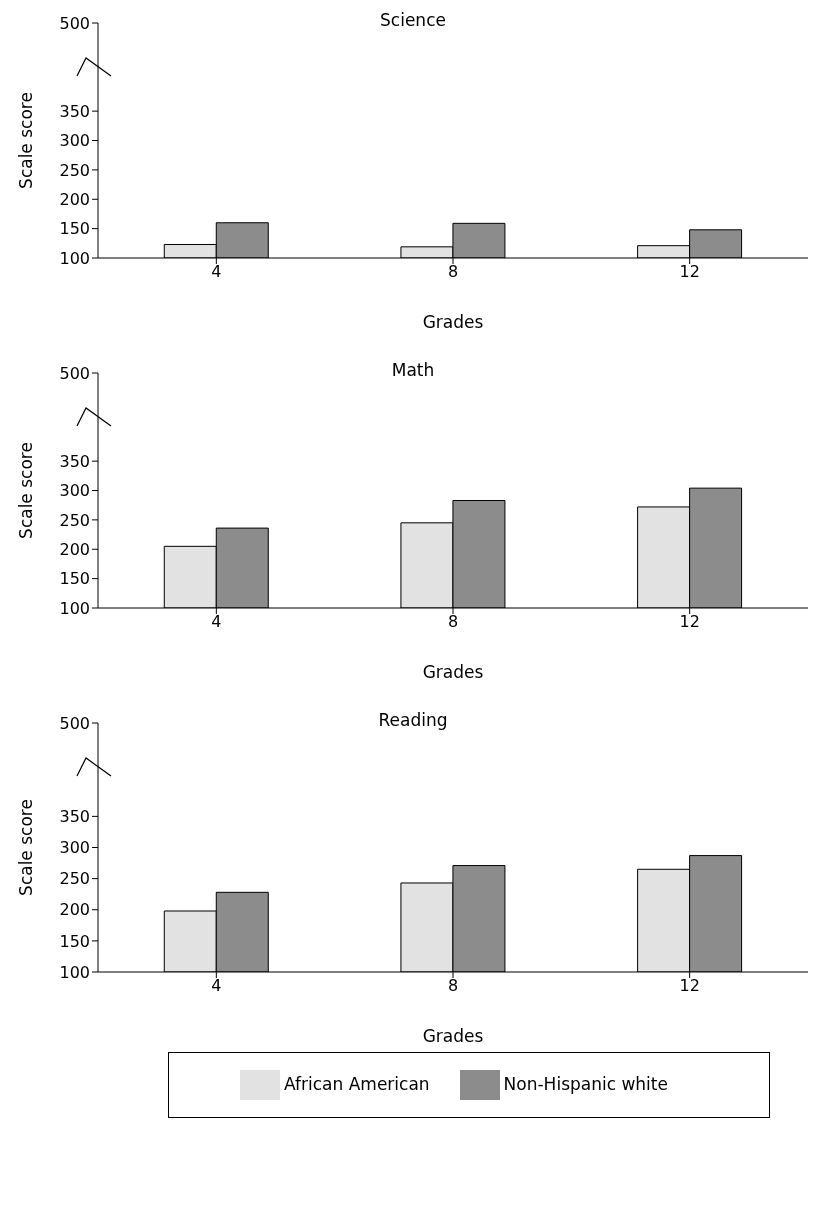  What do you see at coordinates (413, 720) in the screenshot?
I see `chart-title: Reading` at bounding box center [413, 720].